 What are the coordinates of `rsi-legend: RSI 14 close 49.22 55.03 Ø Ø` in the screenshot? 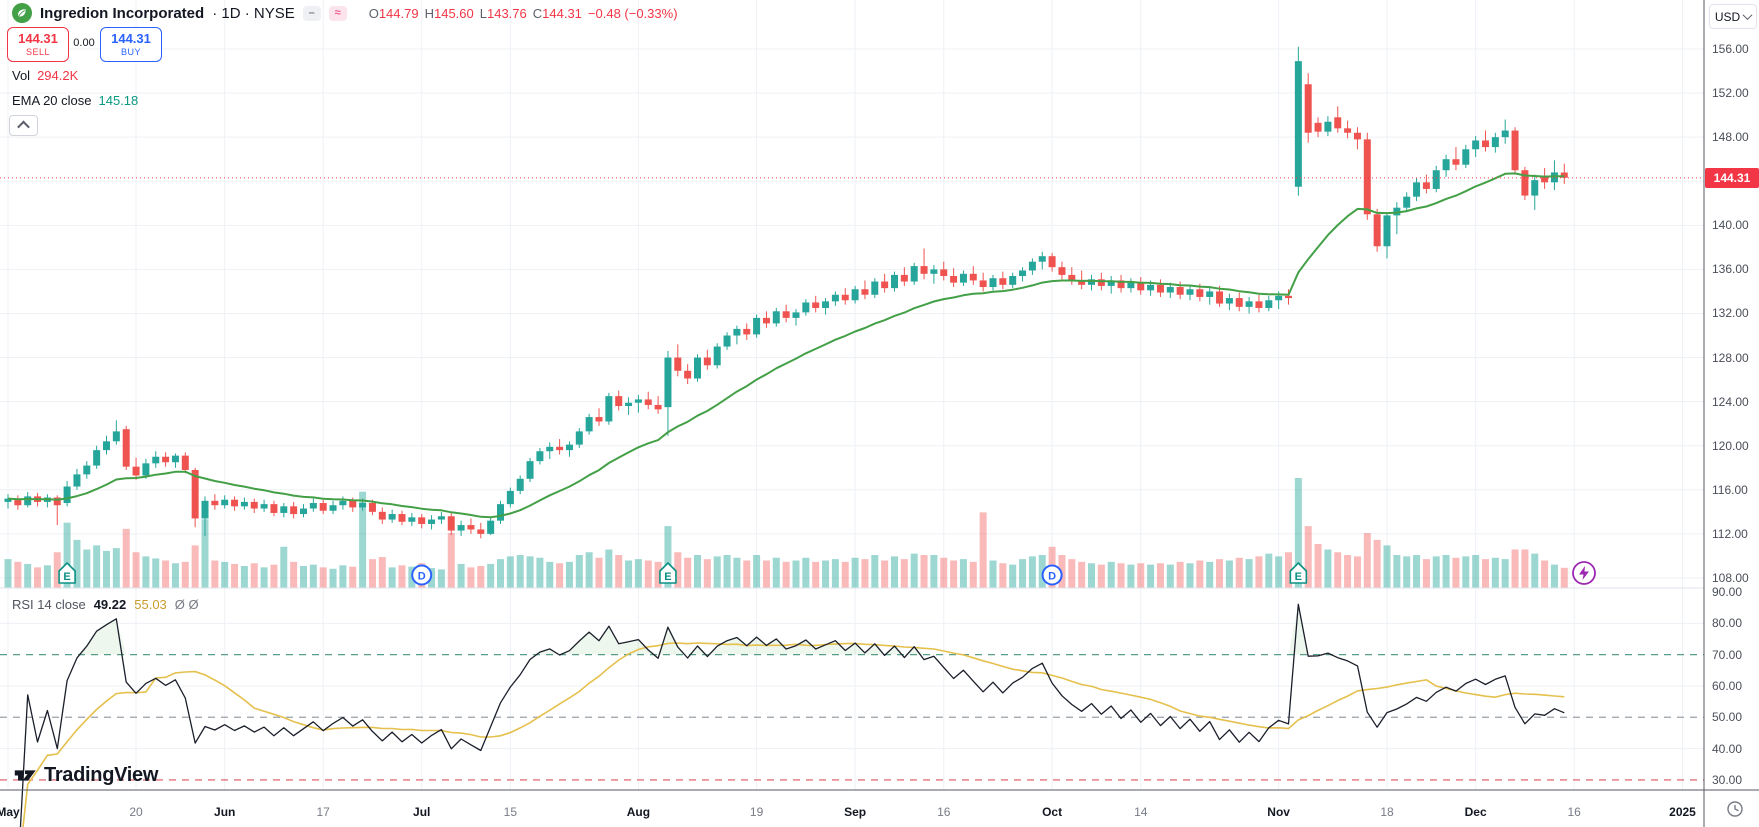 It's located at (105, 604).